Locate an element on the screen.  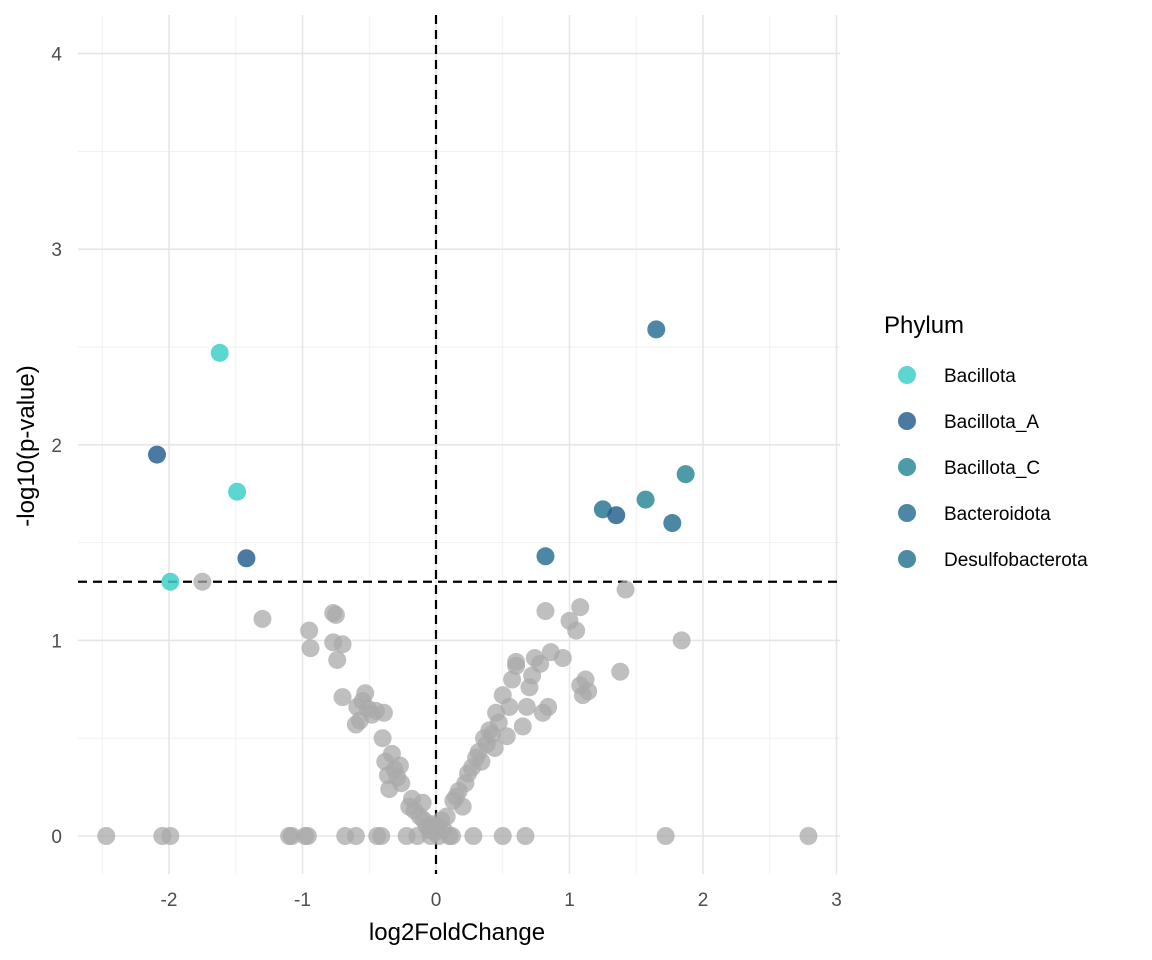
y-tick-label: 3 is located at coordinates (56, 250).